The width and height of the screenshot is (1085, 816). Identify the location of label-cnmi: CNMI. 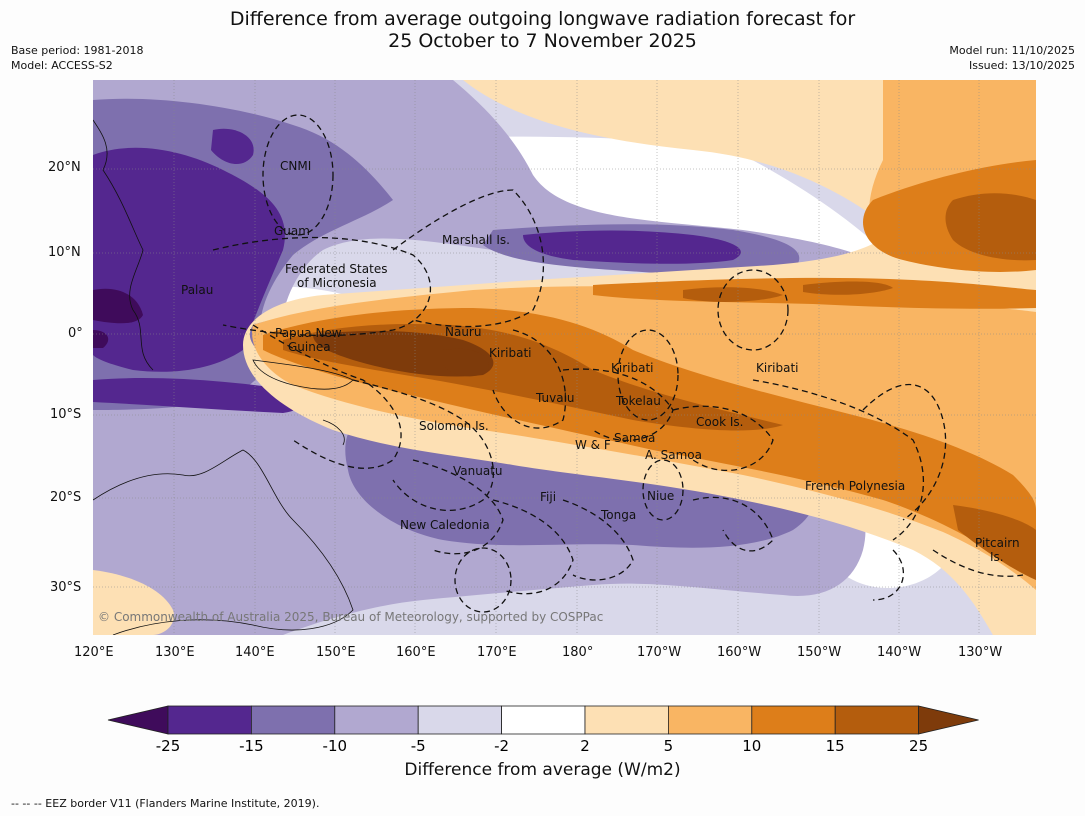
(295, 166).